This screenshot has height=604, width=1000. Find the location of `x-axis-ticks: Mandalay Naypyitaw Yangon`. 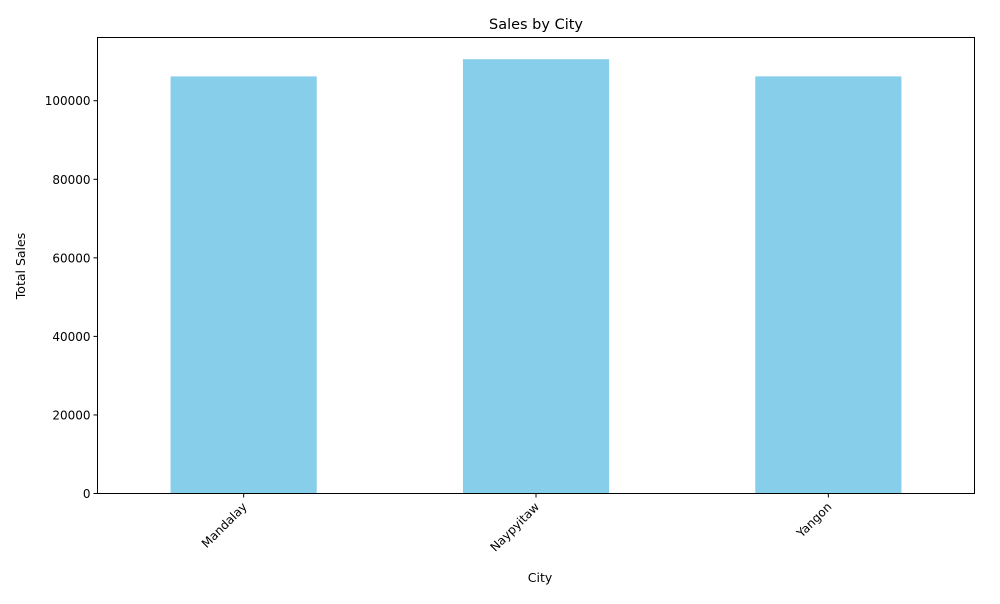

x-axis-ticks: Mandalay Naypyitaw Yangon is located at coordinates (516, 524).